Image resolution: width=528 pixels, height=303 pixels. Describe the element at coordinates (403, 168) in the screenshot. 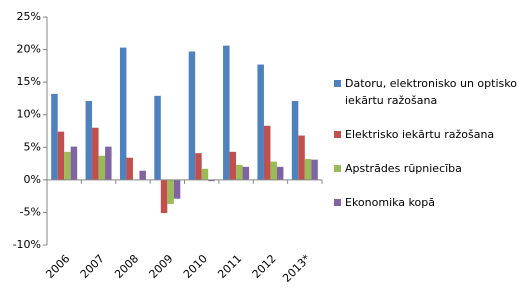

I see `legend-label: Apstrādes rūpniecība` at that location.